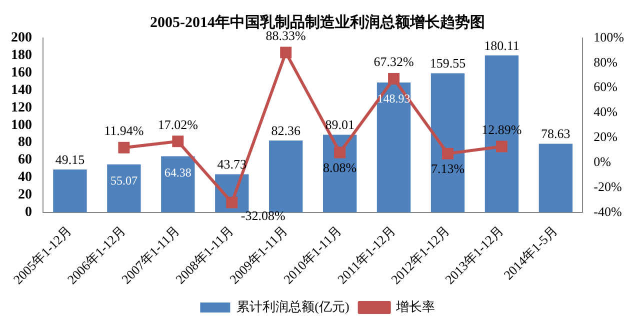  Describe the element at coordinates (608, 186) in the screenshot. I see `y2-tick-label: -20%` at that location.